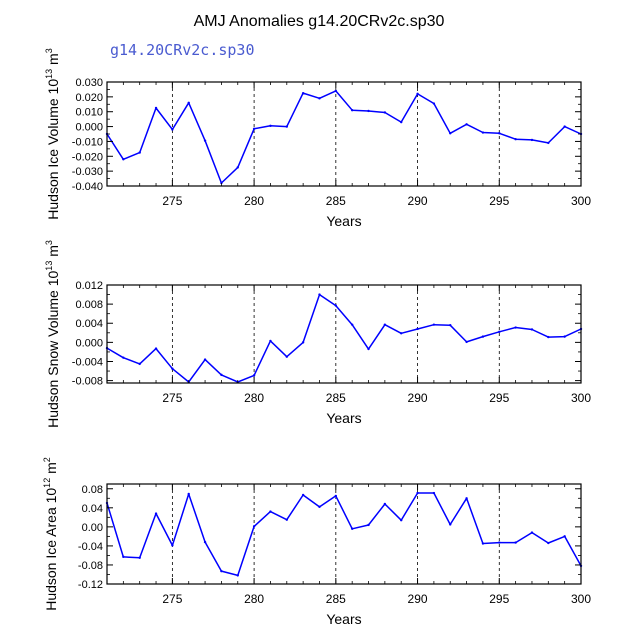 The width and height of the screenshot is (638, 638). Describe the element at coordinates (90, 566) in the screenshot. I see `y-tick-label: -0.08` at that location.